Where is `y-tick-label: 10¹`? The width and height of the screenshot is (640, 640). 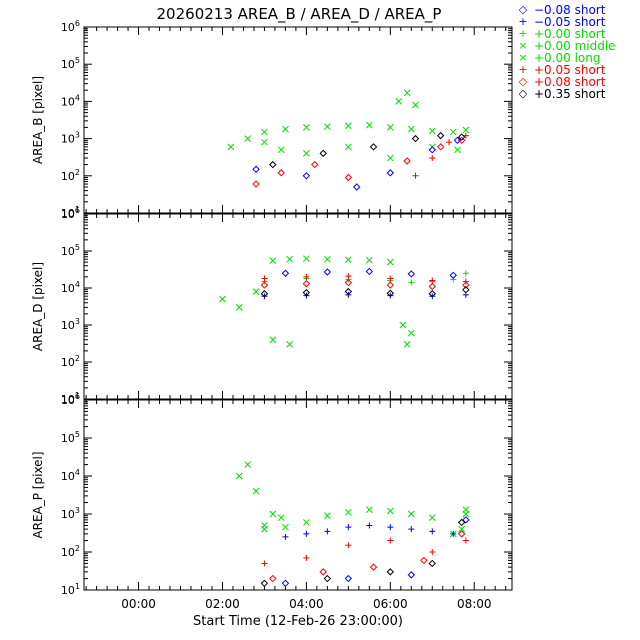
y-tick-label: 10¹ is located at coordinates (70, 212).